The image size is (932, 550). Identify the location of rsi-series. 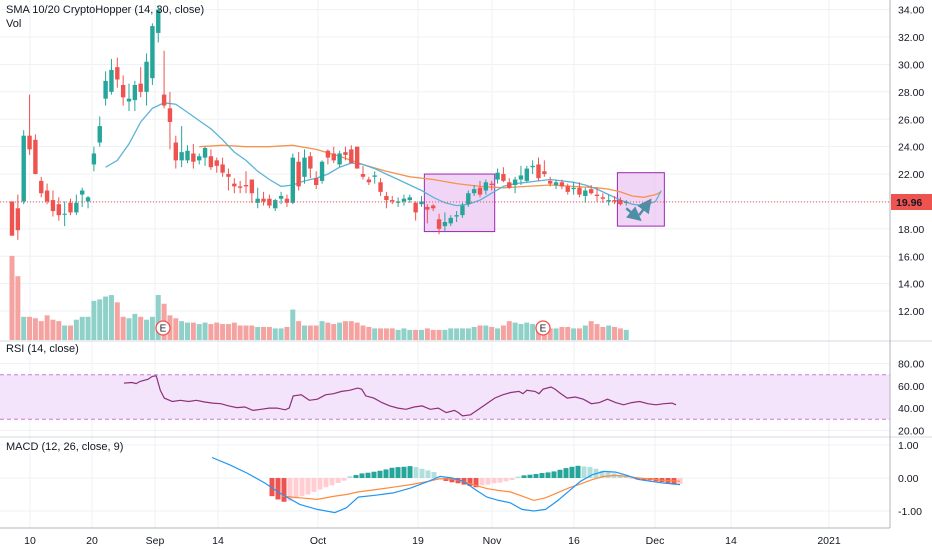
(400, 396).